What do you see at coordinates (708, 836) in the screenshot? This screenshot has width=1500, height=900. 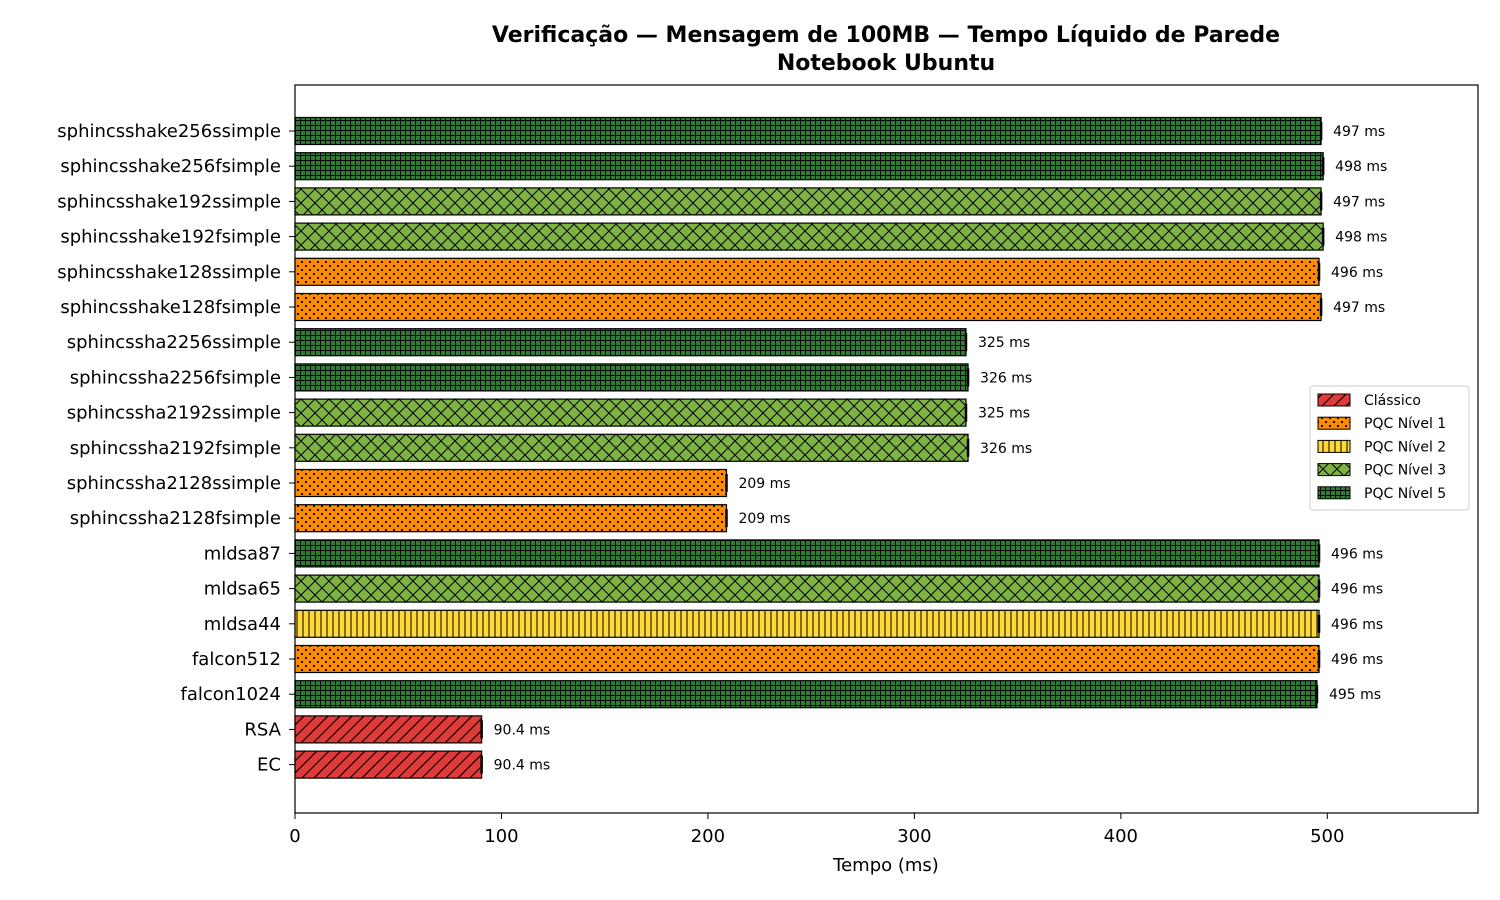 I see `x-tick-label: 200` at bounding box center [708, 836].